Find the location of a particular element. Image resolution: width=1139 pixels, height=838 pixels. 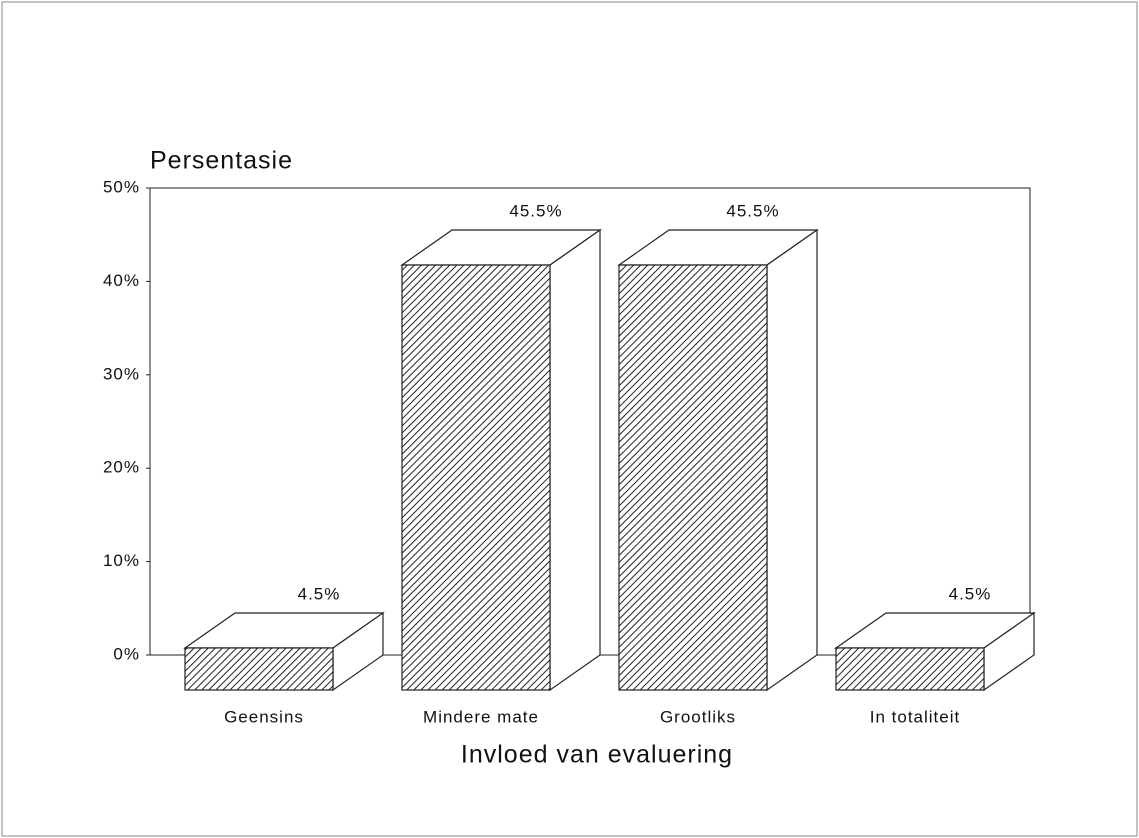

y-tick-label: 30% is located at coordinates (121, 373).